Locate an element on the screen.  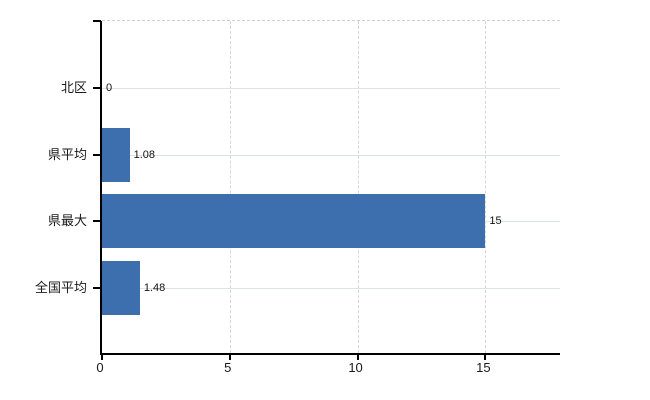
value-label: 1.48 is located at coordinates (154, 288).